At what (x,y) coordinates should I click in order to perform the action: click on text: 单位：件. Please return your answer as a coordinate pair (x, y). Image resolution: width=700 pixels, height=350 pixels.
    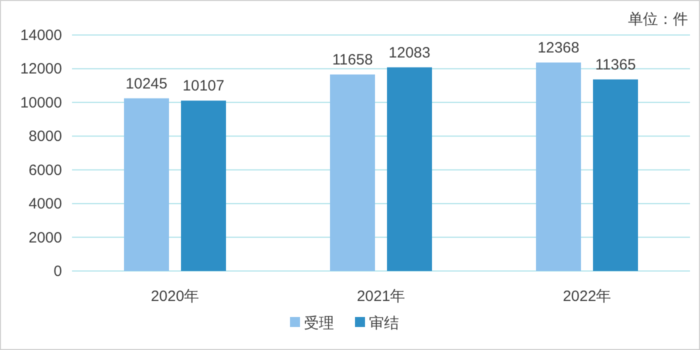
    Looking at the image, I should click on (658, 19).